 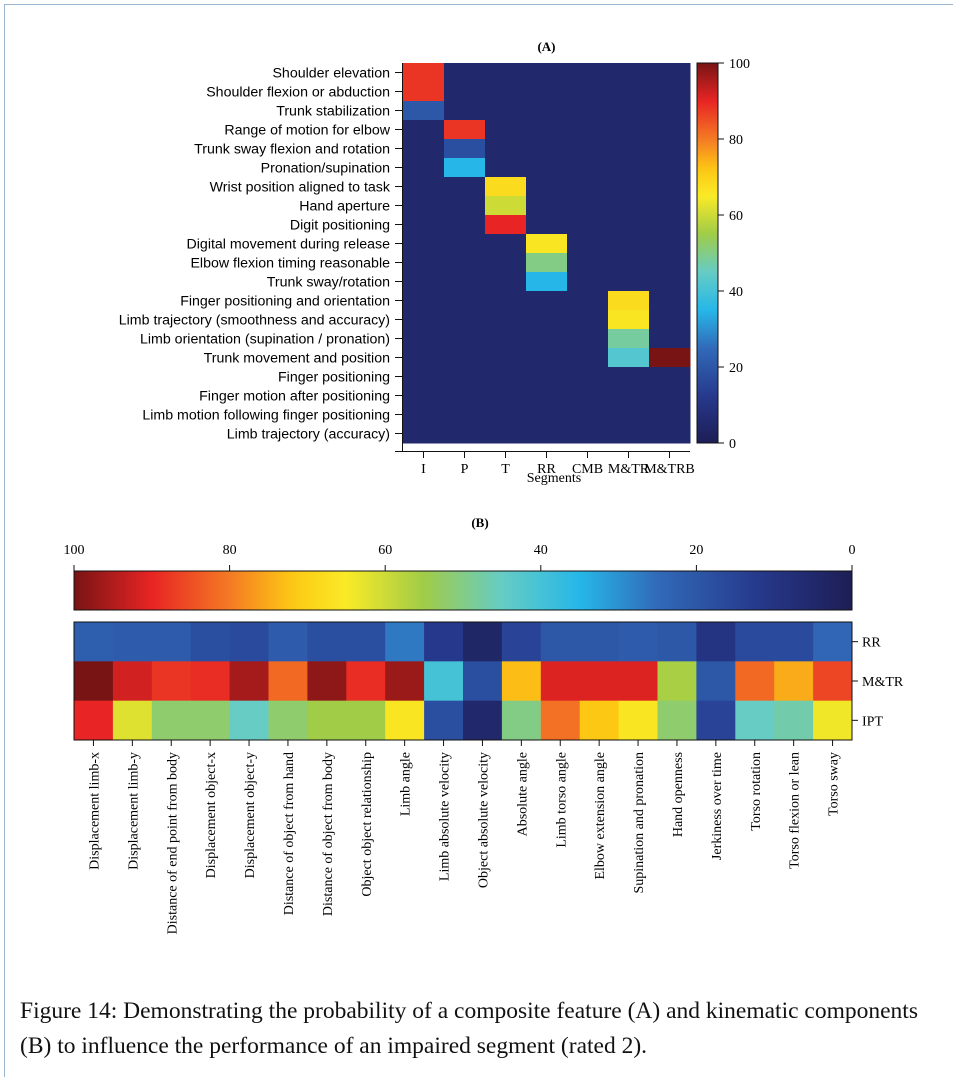 What do you see at coordinates (739, 64) in the screenshot?
I see `colorbar-a-tick-label: 100` at bounding box center [739, 64].